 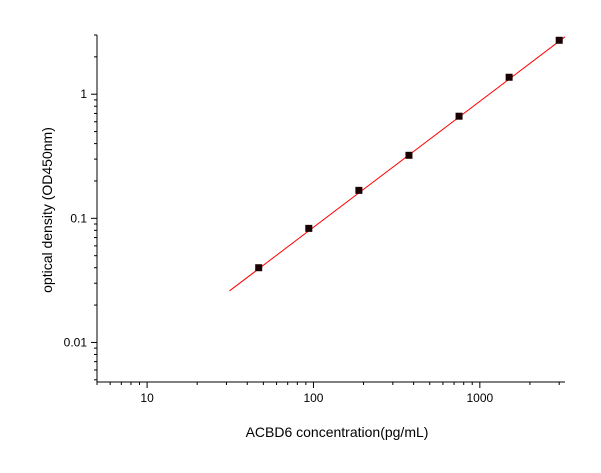 I want to click on y-tick-label: 1, so click(x=83, y=94).